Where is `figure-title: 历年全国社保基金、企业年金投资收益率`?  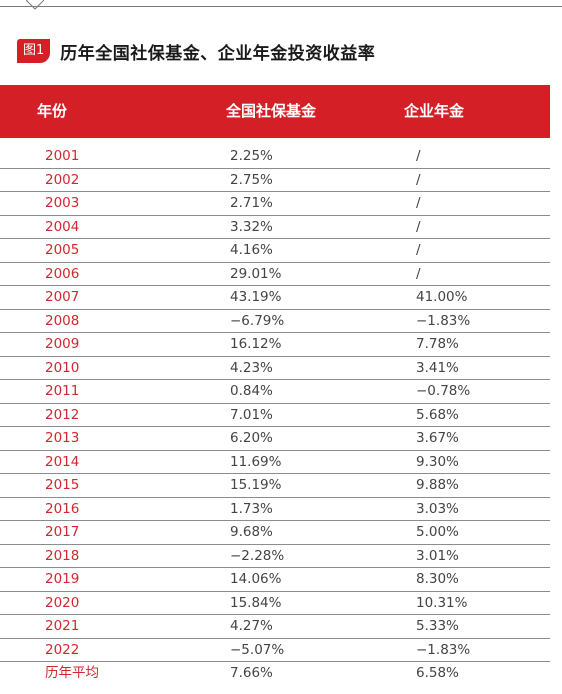 figure-title: 历年全国社保基金、企业年金投资收益率 is located at coordinates (218, 53).